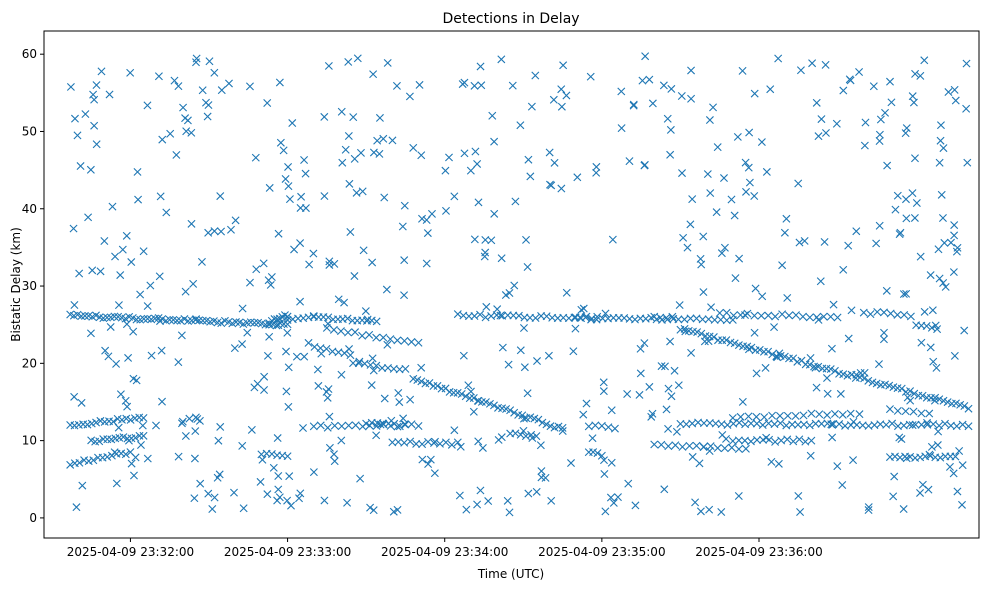 The height and width of the screenshot is (590, 989). I want to click on y-axis-label: Bistatic Delay (km), so click(16, 284).